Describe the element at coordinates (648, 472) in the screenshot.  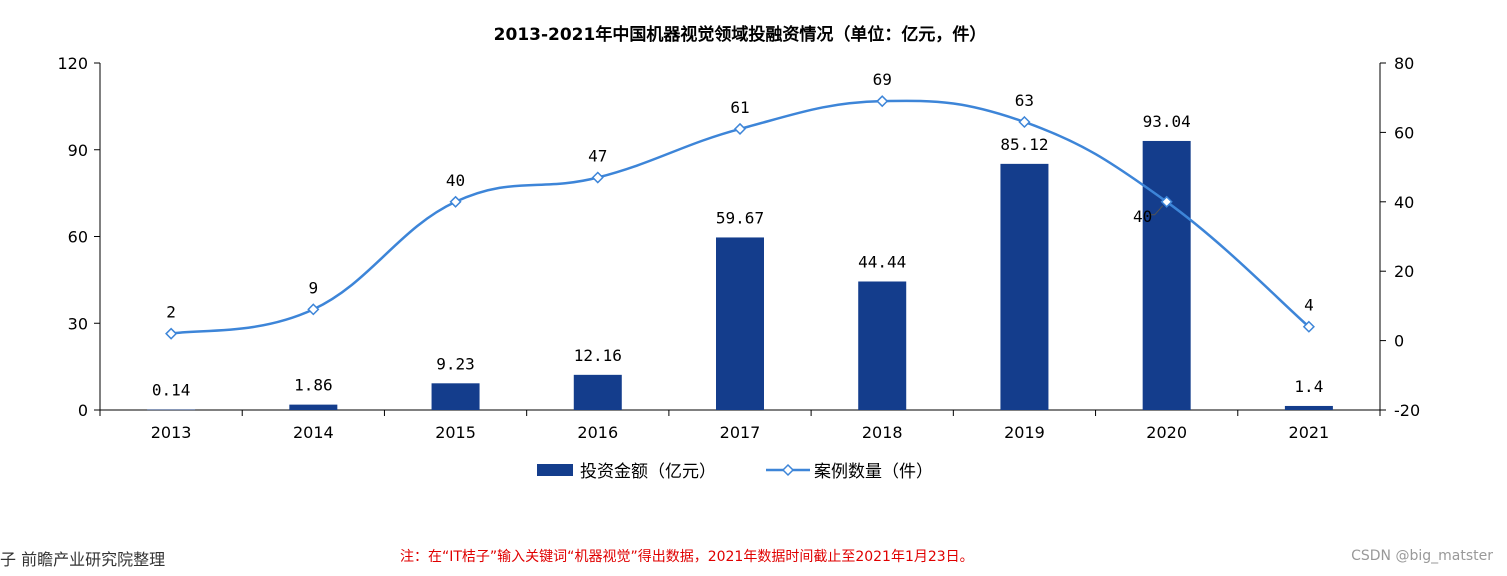
I see `legend-bar-label: 投资金额（亿元）` at that location.